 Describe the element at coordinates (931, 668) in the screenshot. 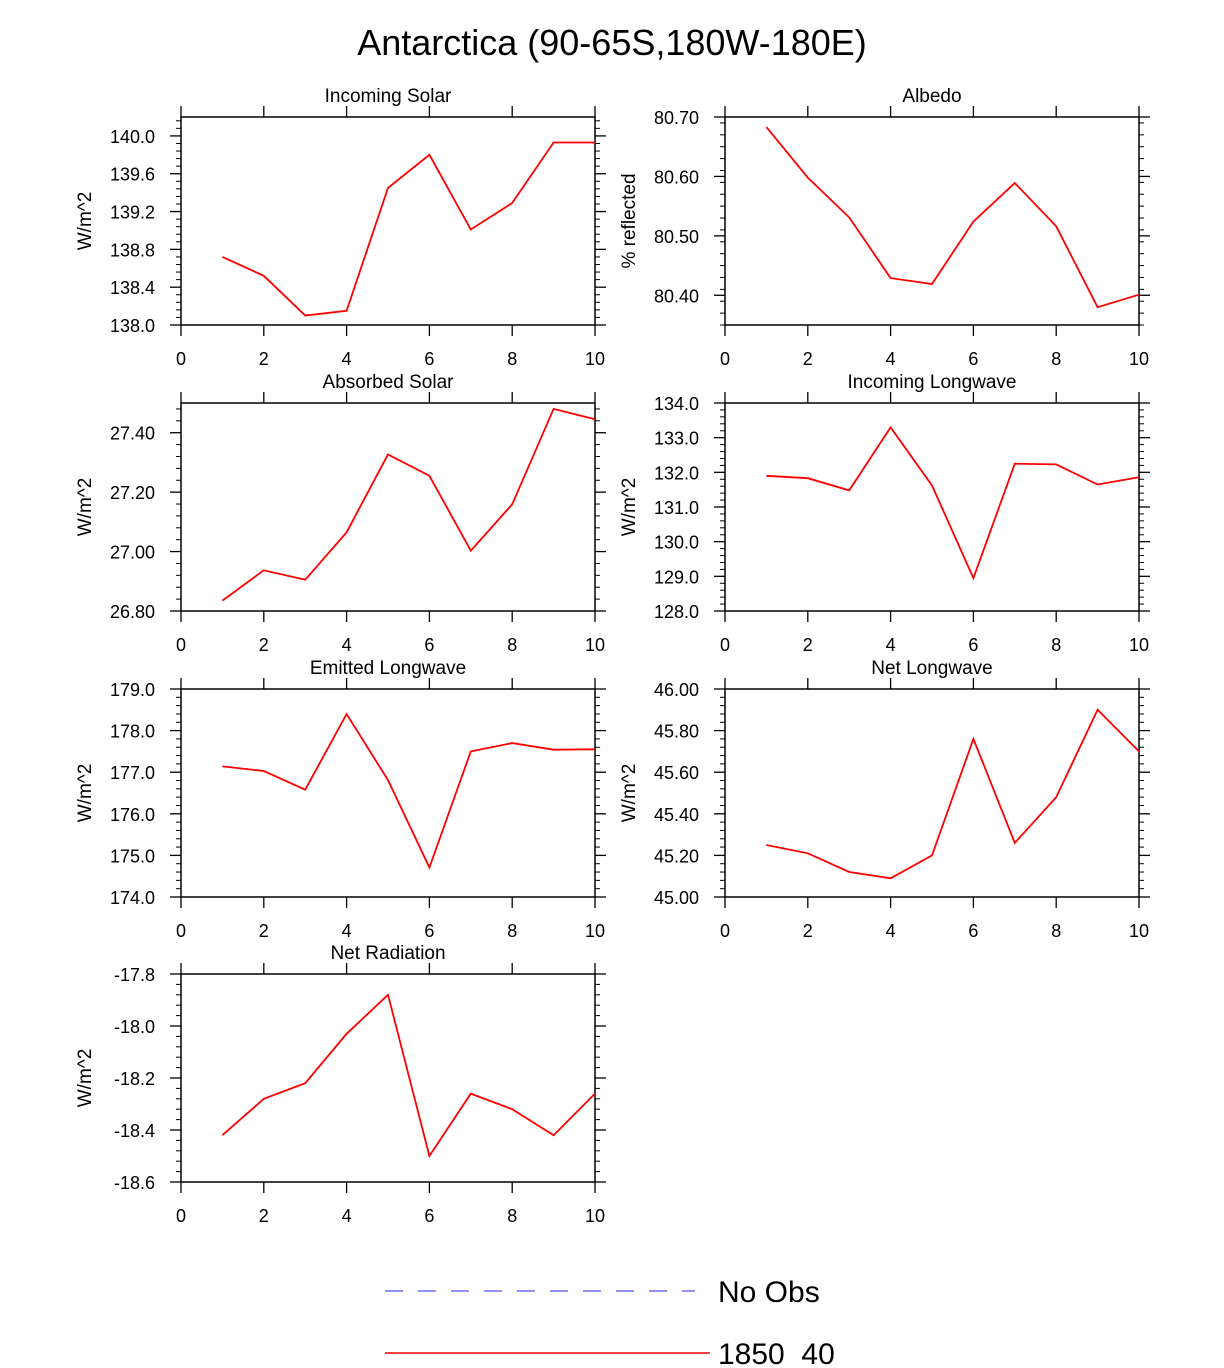

I see `panel-title: Net Longwave` at that location.